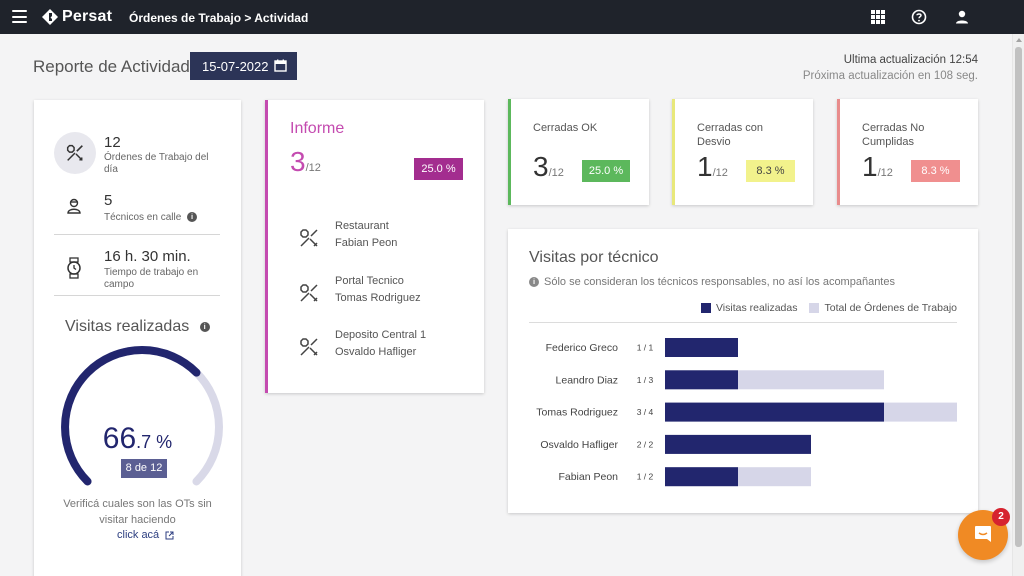  I want to click on bar-category-label: Fabian Peon, so click(588, 477).